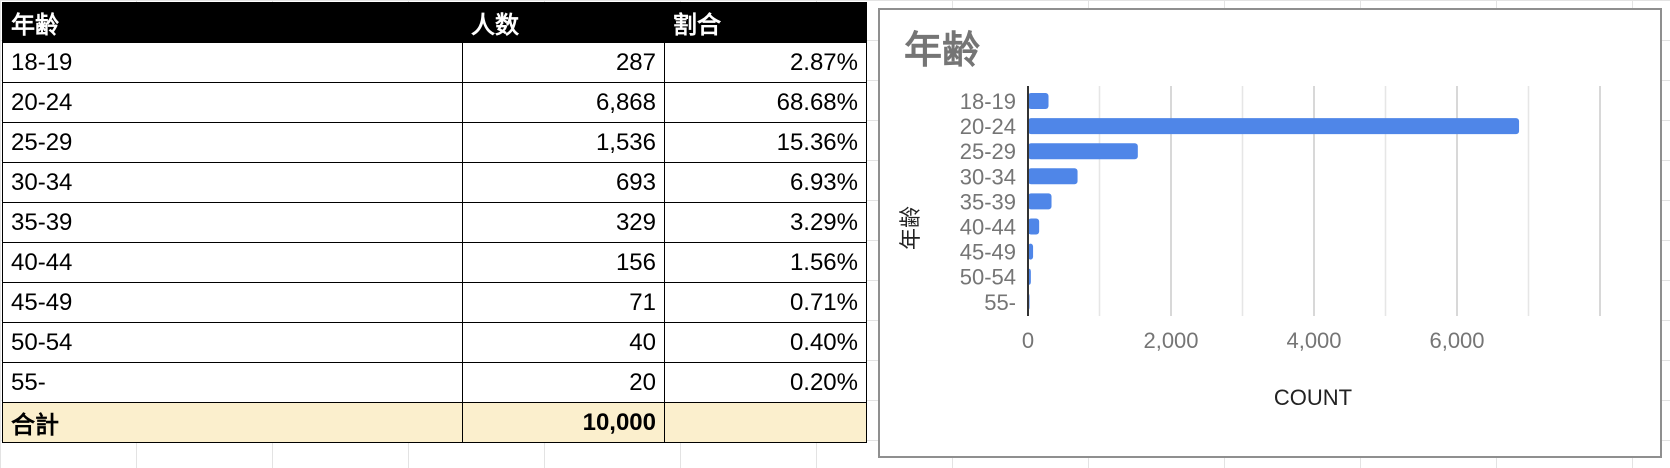  What do you see at coordinates (232, 62) in the screenshot?
I see `cell-age: 18-19` at bounding box center [232, 62].